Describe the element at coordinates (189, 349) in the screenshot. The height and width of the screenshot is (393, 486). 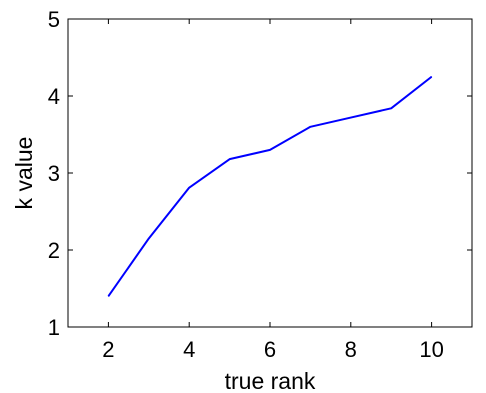
I see `x-tick-label: 4` at that location.